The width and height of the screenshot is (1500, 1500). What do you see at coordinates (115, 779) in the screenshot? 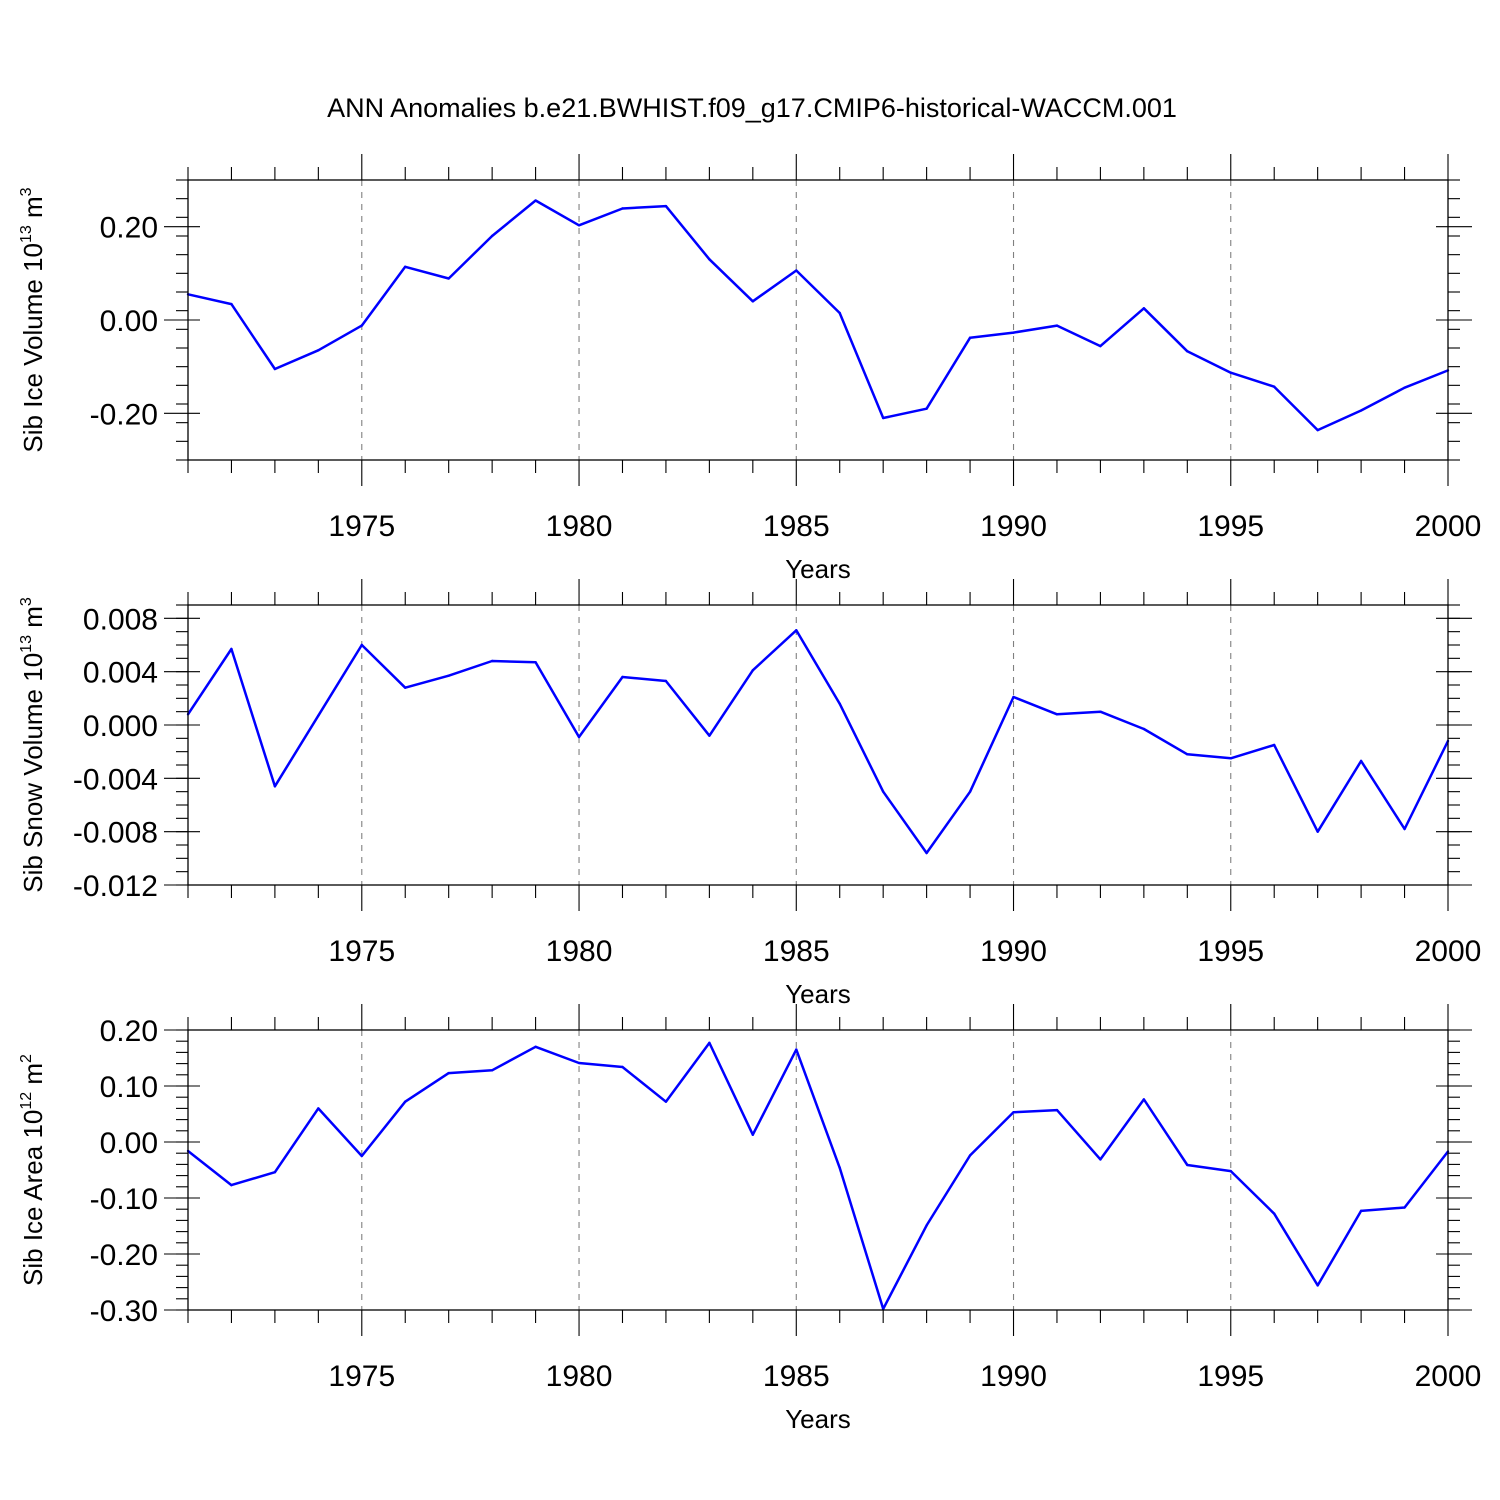
I see `y-tick-label: -0.004` at bounding box center [115, 779].